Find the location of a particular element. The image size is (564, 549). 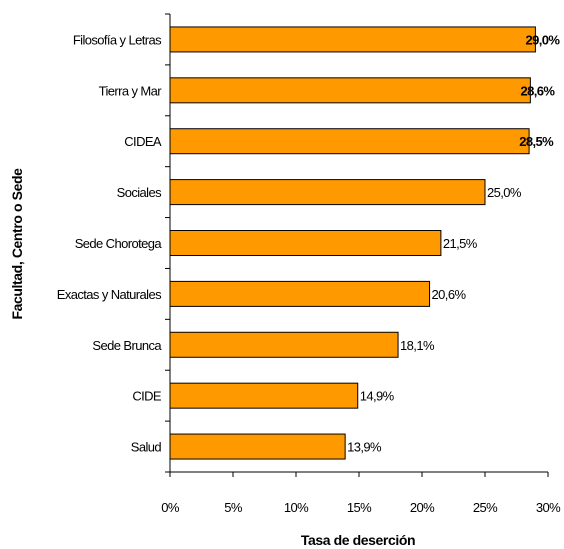

value-label: 14,9% is located at coordinates (377, 396).